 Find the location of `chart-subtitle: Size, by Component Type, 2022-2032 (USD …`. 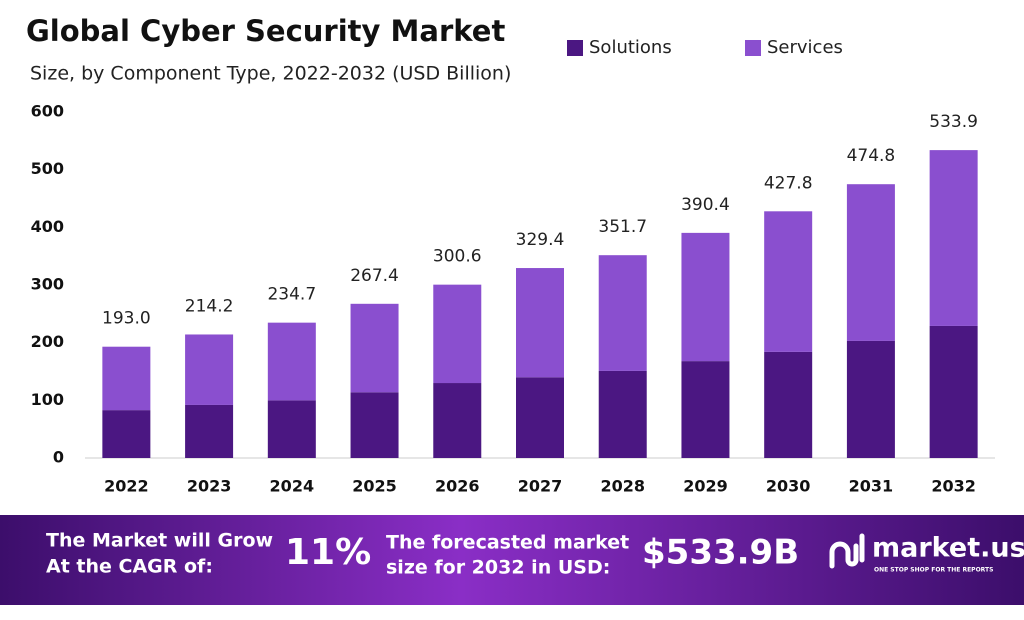

chart-subtitle: Size, by Component Type, 2022-2032 (USD … is located at coordinates (270, 74).